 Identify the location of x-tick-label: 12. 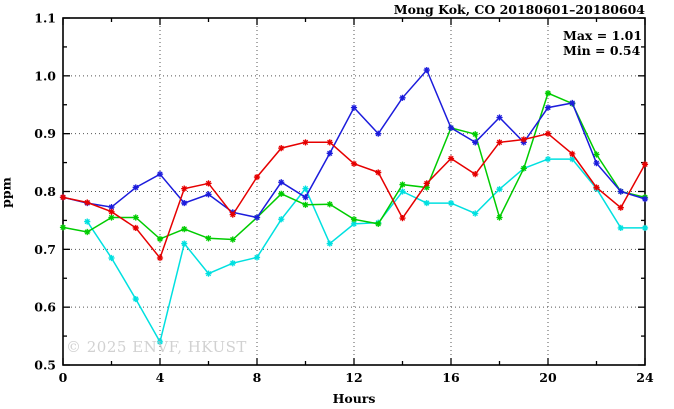
(353, 377).